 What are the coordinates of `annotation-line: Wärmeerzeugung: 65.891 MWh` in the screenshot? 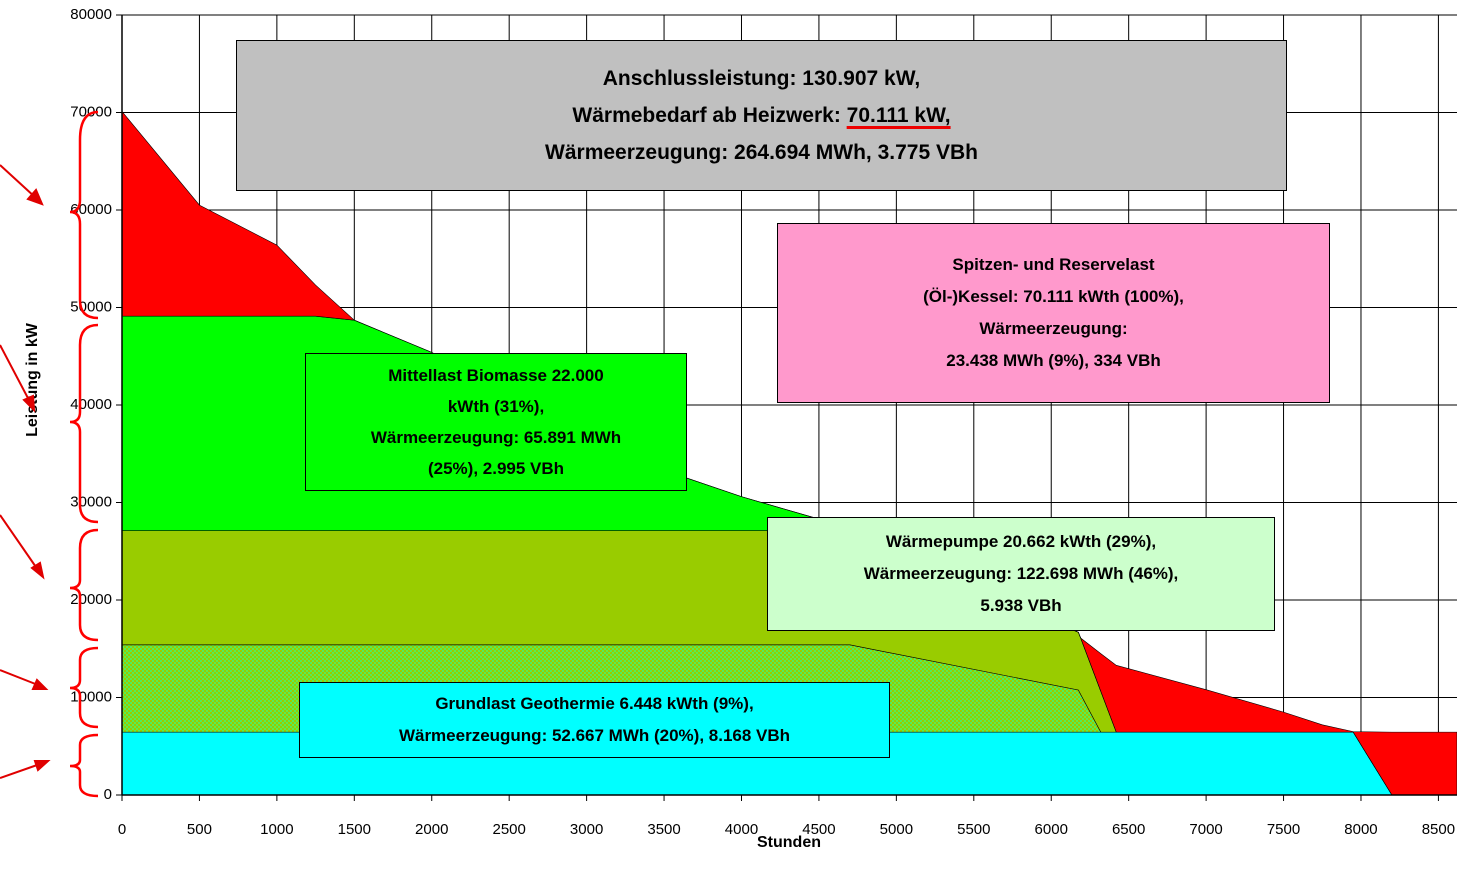 It's located at (496, 437).